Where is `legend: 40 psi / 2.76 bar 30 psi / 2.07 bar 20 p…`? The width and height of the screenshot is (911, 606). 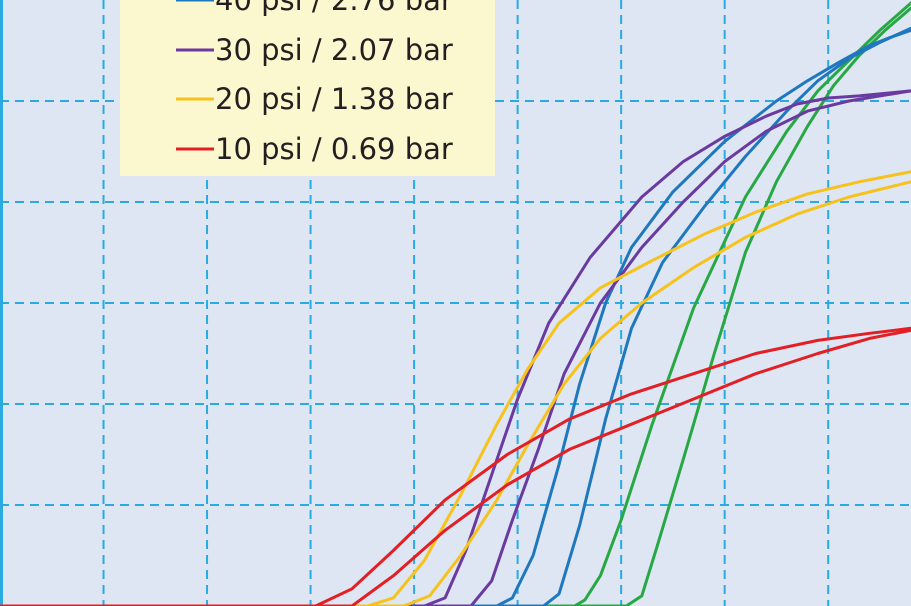
legend: 40 psi / 2.76 bar 30 psi / 2.07 bar 20 p… is located at coordinates (307, 88).